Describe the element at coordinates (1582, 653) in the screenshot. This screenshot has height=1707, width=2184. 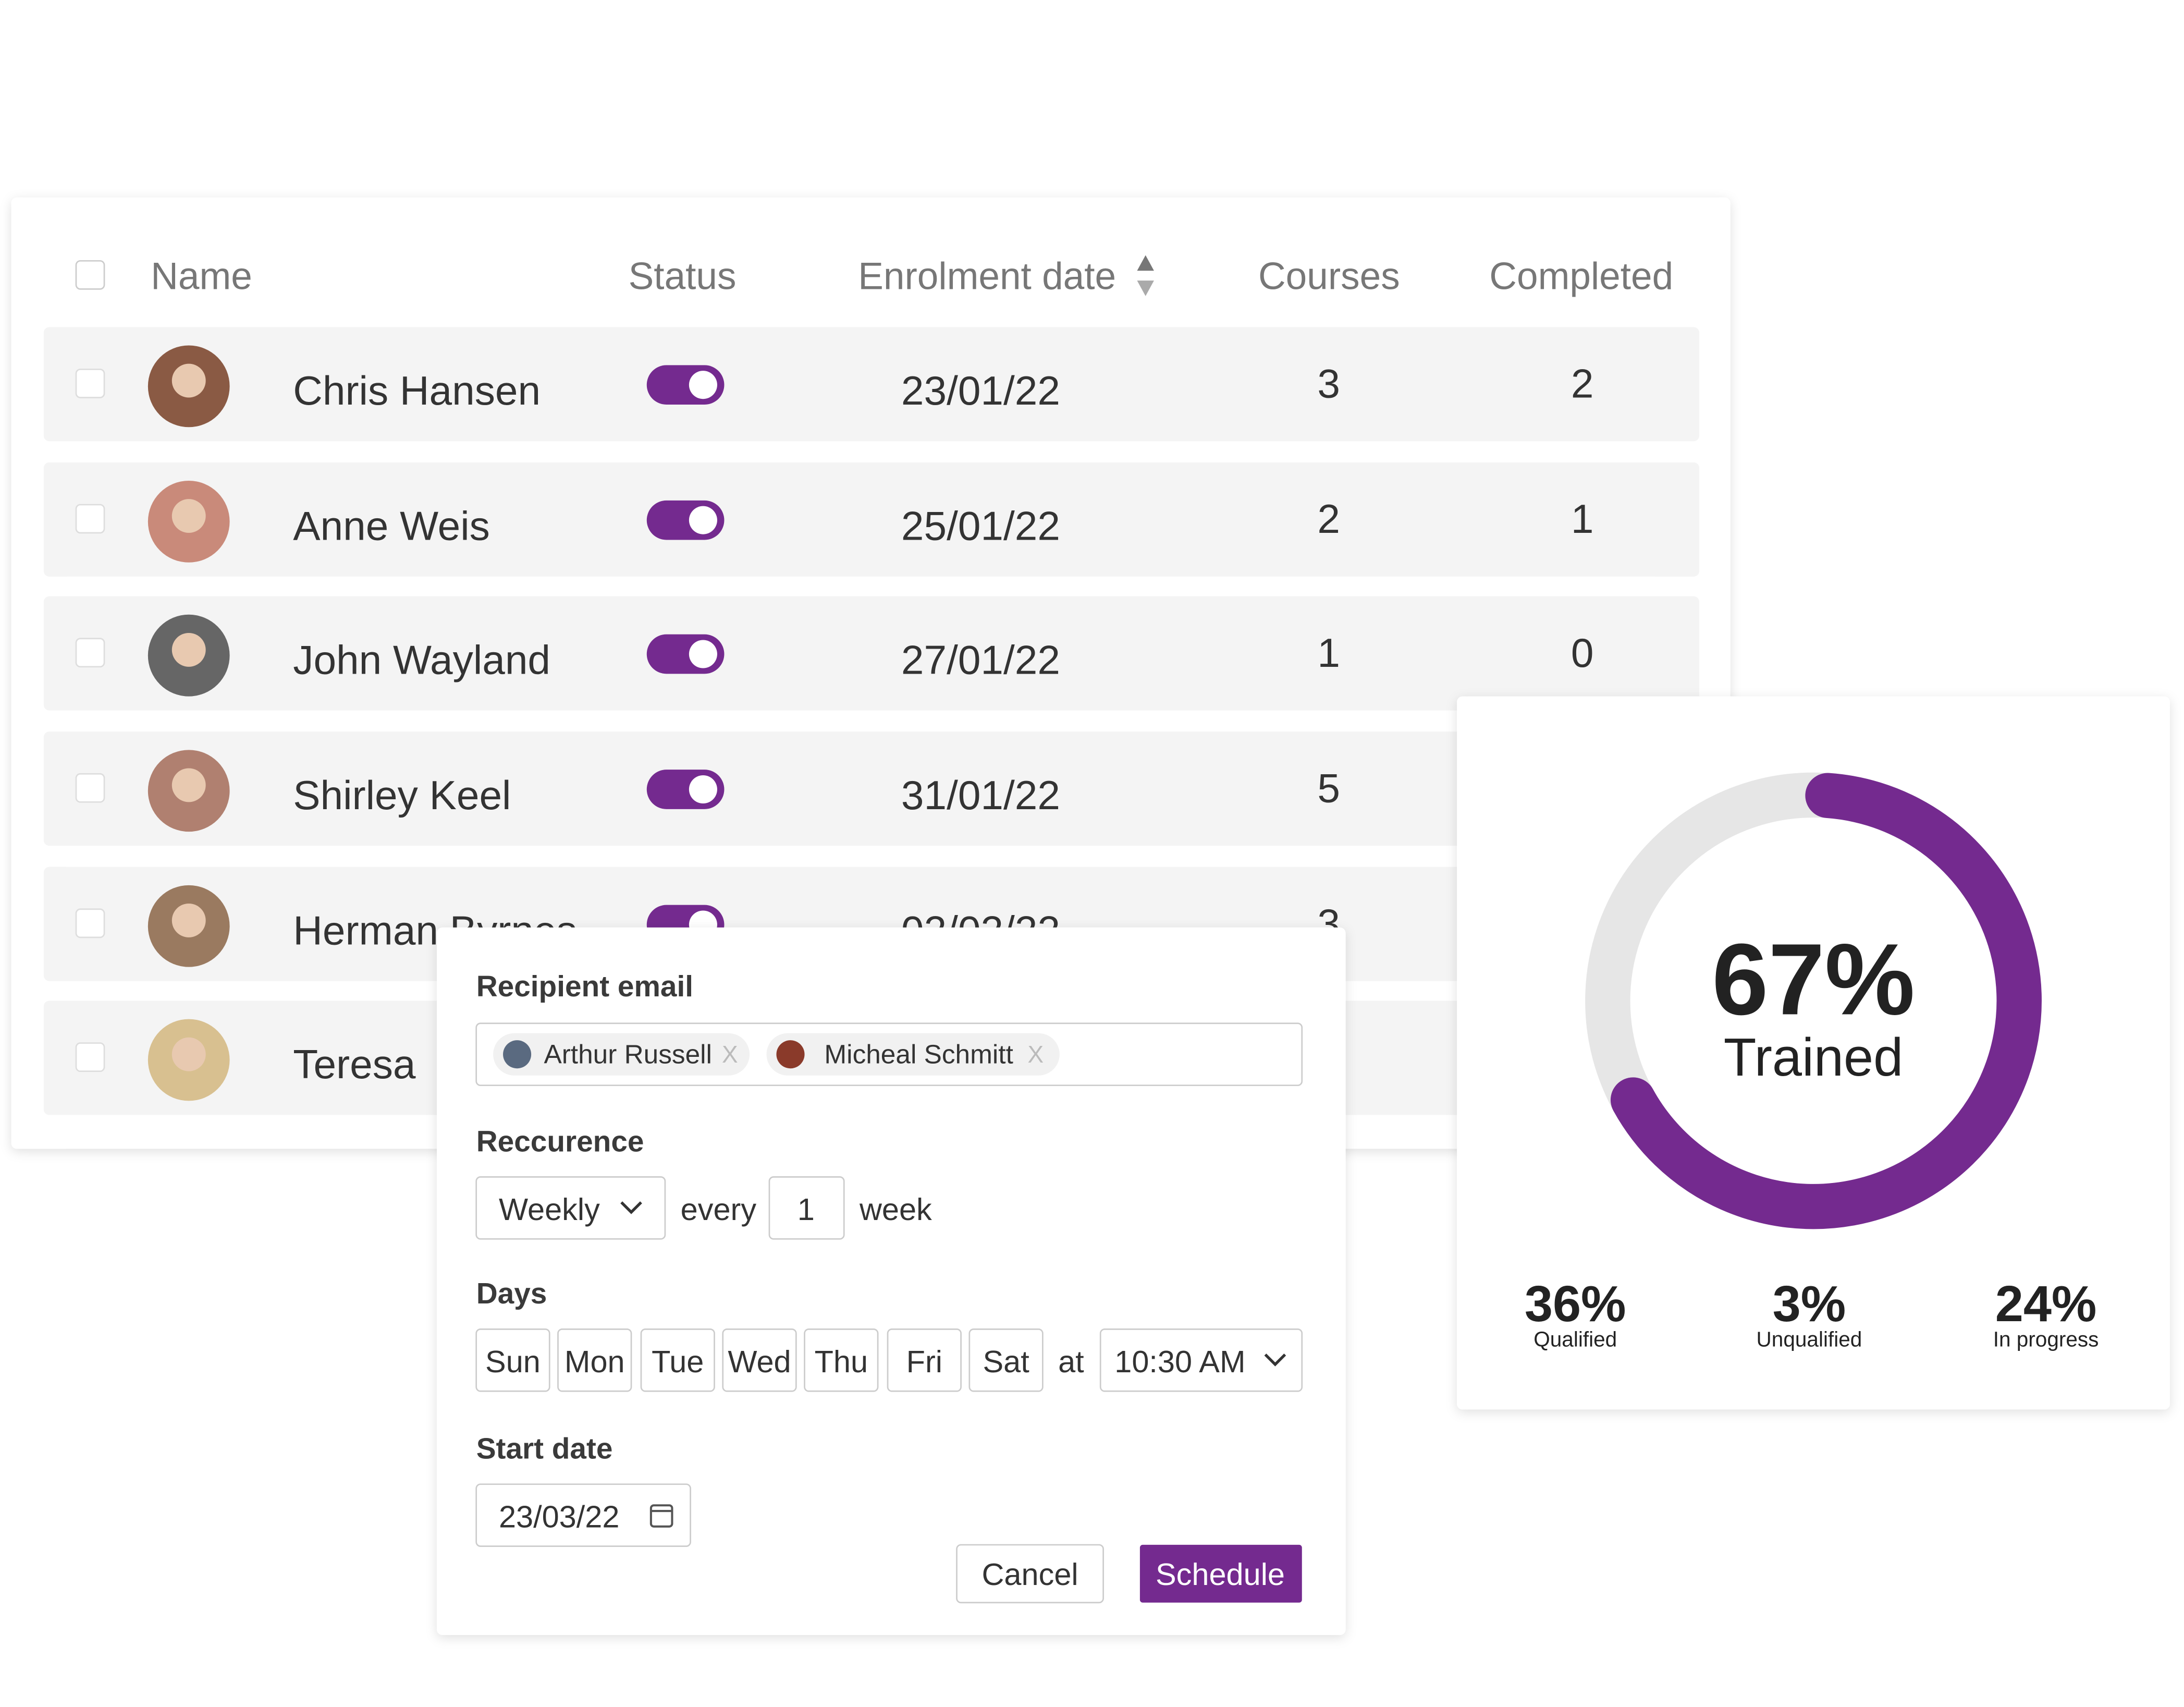
I see `completed-count: 0` at that location.